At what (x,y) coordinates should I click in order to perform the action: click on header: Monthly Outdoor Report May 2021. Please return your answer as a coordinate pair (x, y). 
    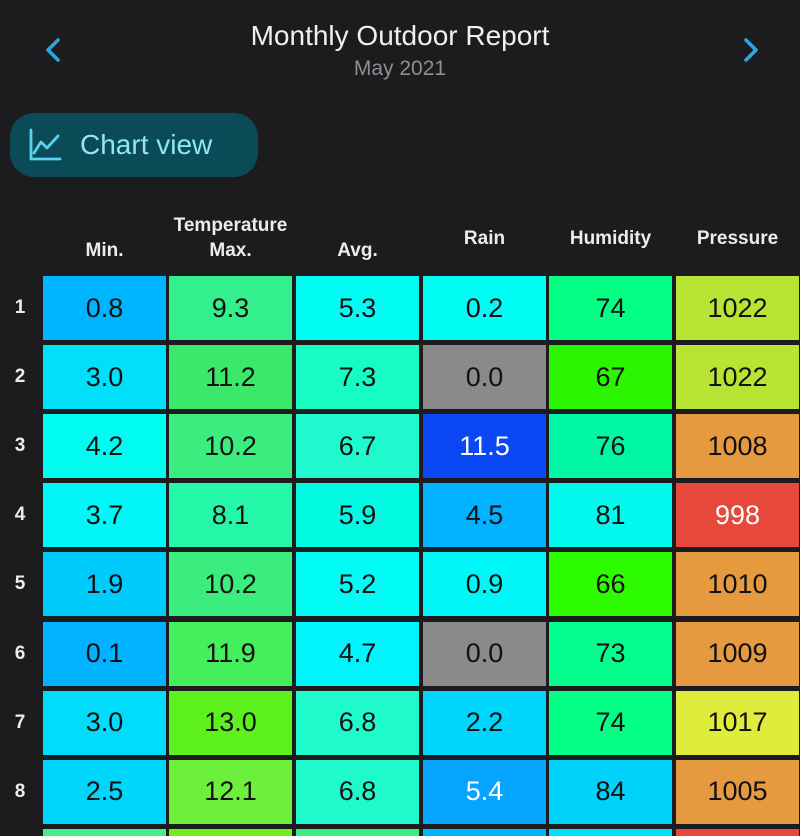
    Looking at the image, I should click on (400, 50).